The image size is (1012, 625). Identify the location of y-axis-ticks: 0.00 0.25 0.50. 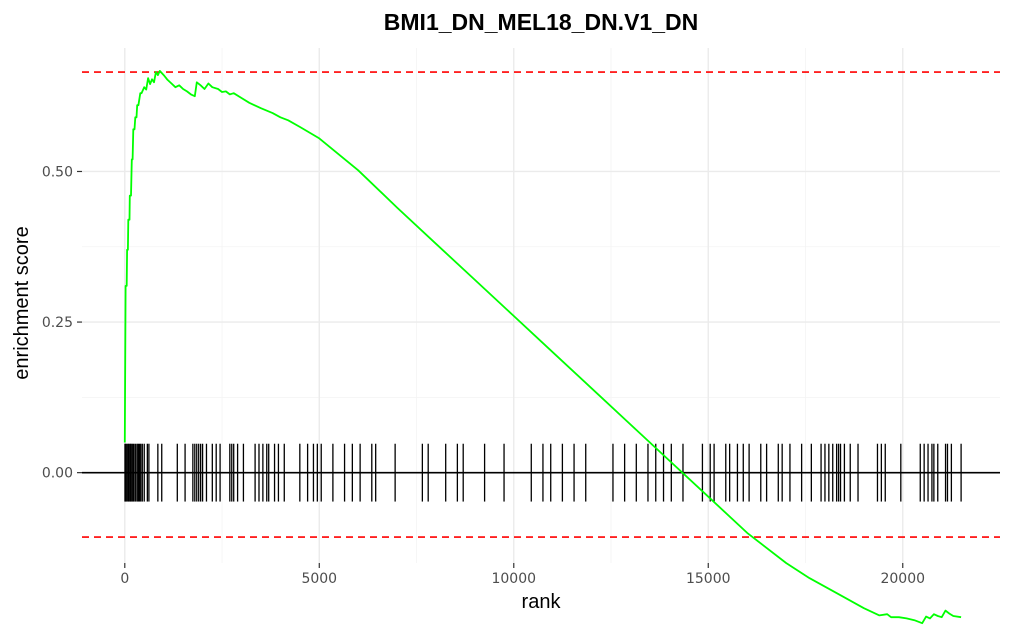
(62, 323).